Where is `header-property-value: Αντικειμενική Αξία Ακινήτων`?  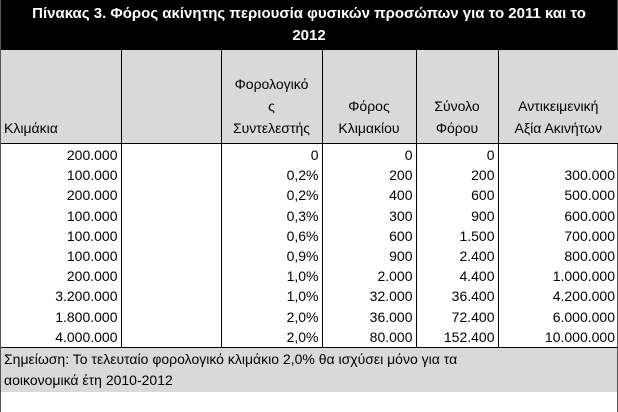 header-property-value: Αντικειμενική Αξία Ακινήτων is located at coordinates (558, 97).